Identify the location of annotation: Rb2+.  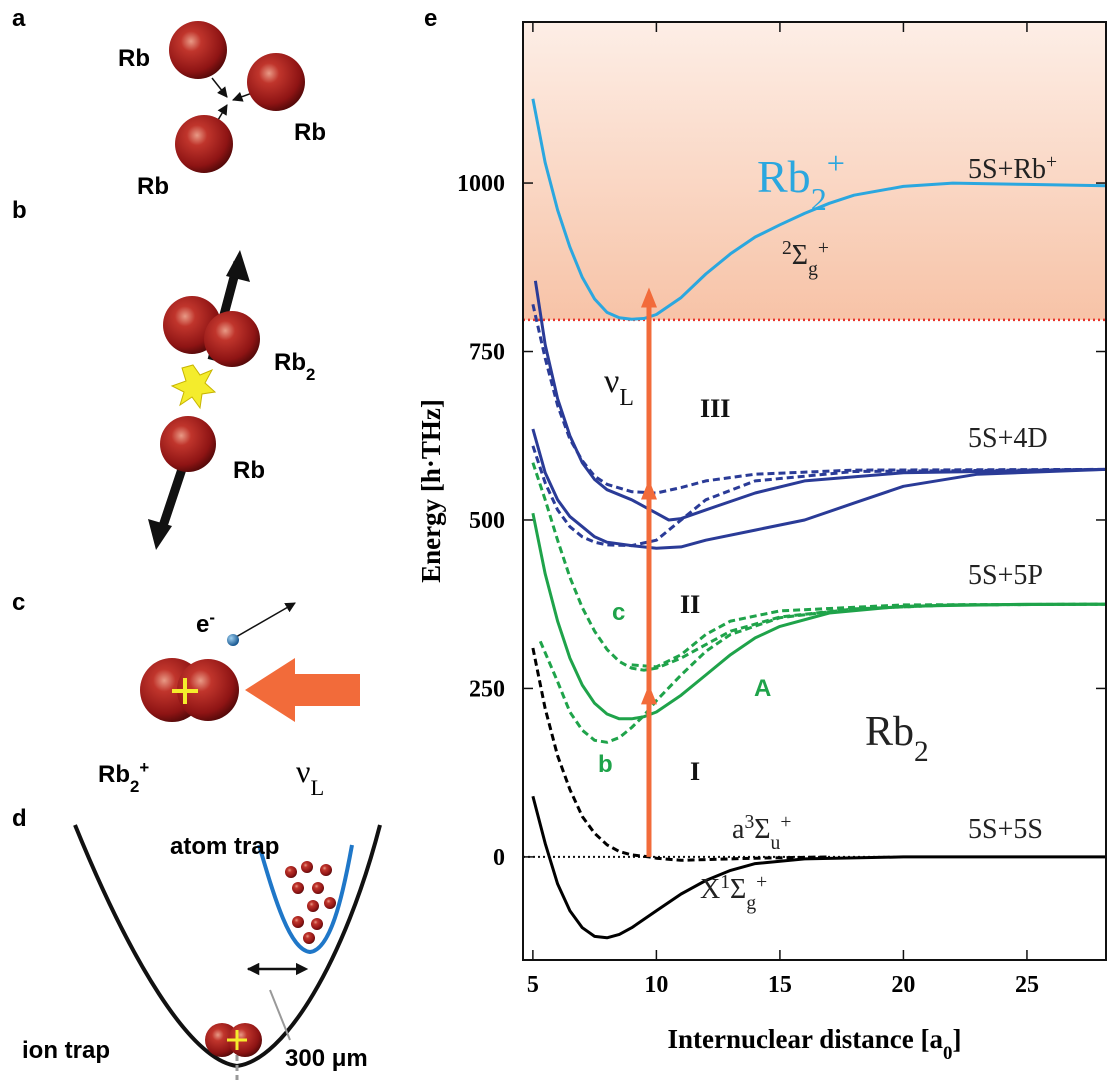
(801, 181).